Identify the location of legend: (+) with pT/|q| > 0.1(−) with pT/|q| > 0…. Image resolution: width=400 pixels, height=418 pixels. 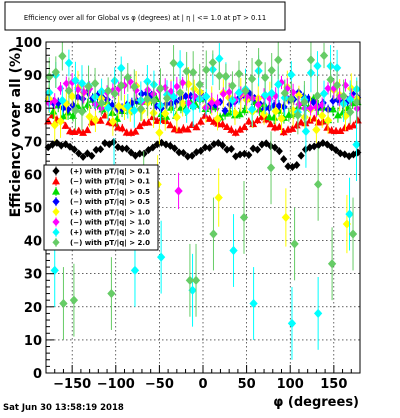
(101, 207).